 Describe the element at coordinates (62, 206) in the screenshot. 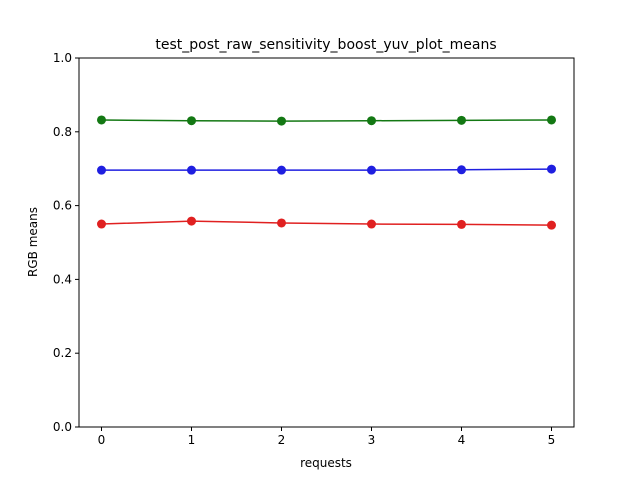

I see `y-tick-label: 0.6` at that location.